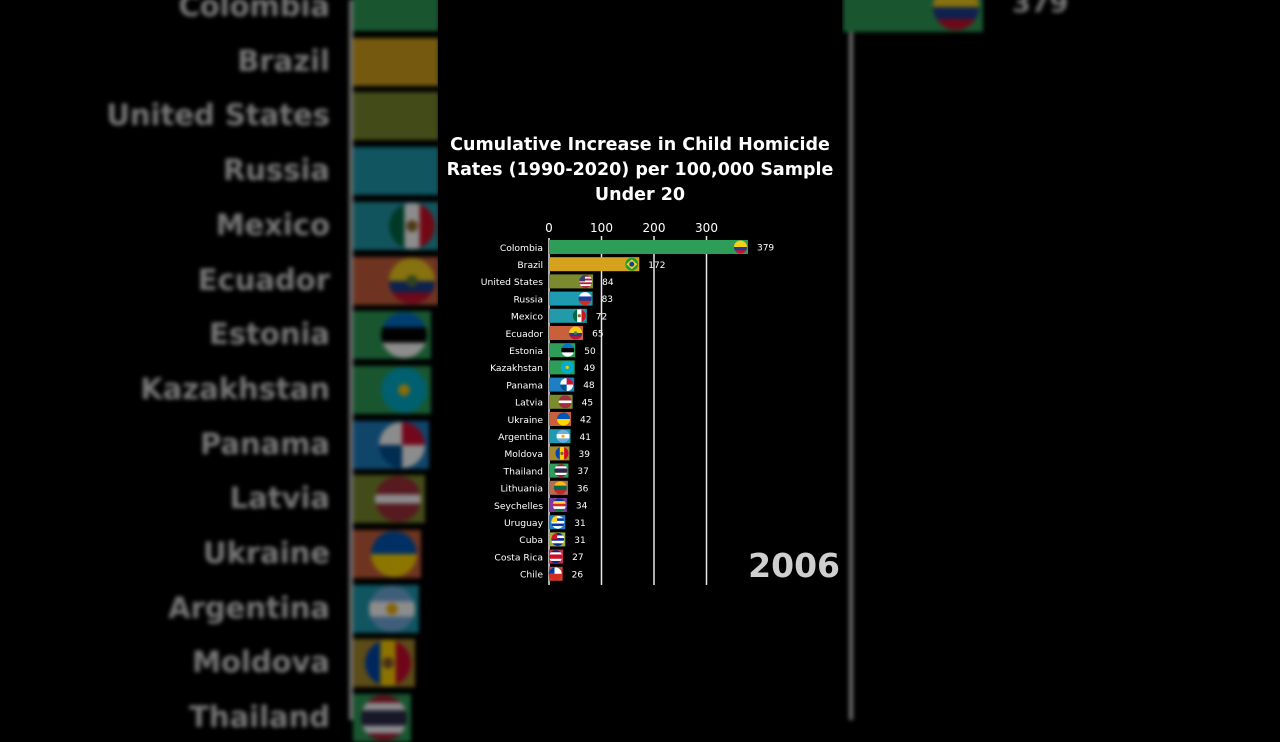 This screenshot has width=1280, height=742. Describe the element at coordinates (526, 420) in the screenshot. I see `category-label: Ukraine` at that location.